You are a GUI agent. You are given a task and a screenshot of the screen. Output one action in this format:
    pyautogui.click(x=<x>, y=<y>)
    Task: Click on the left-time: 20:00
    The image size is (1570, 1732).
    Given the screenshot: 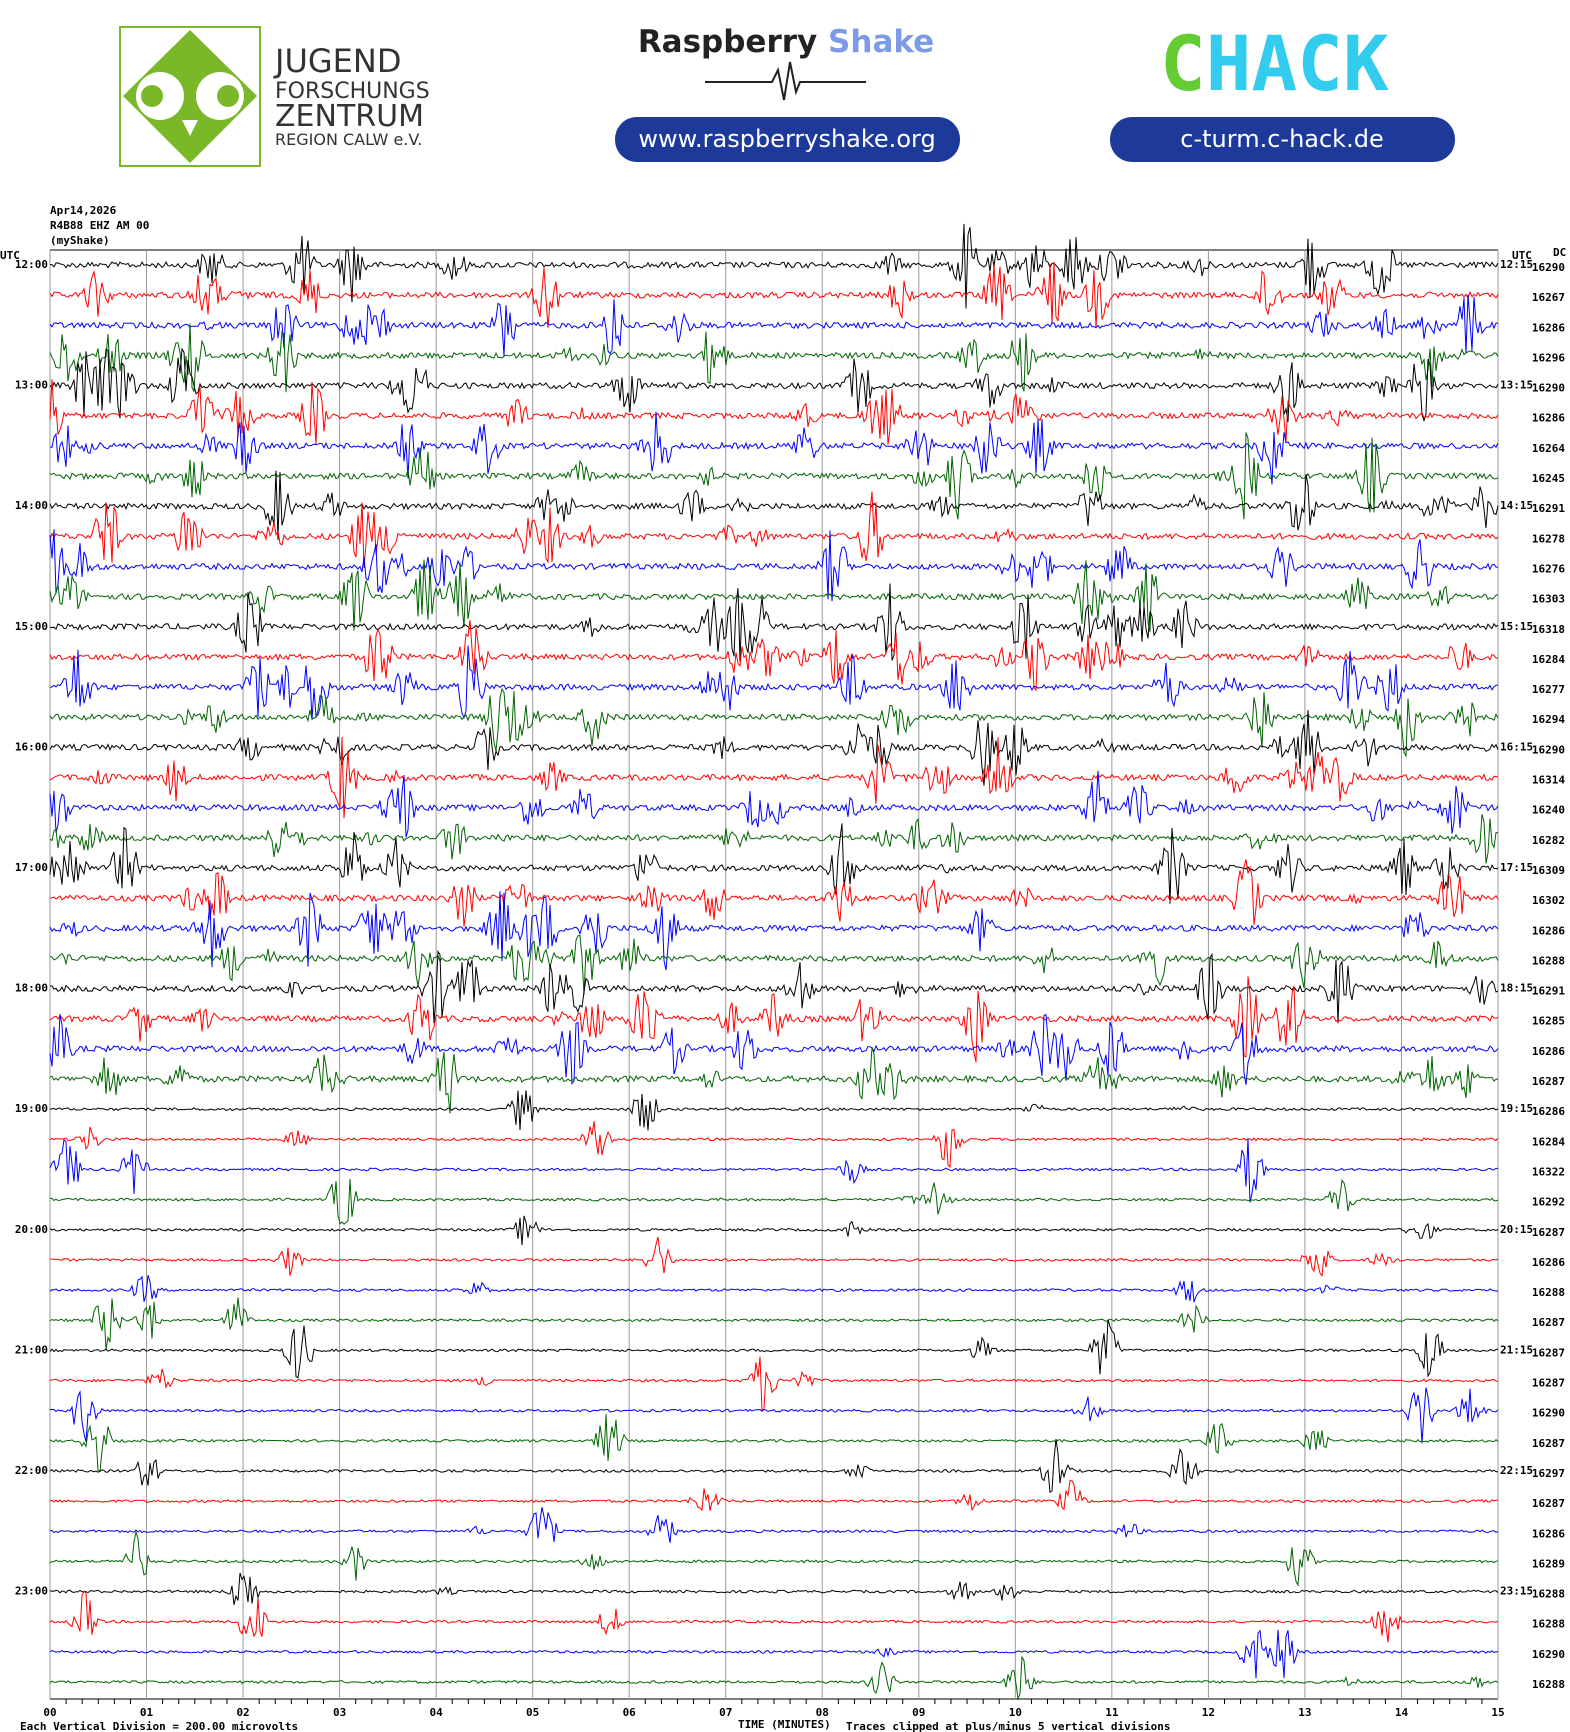 What is the action you would take?
    pyautogui.click(x=31, y=1229)
    